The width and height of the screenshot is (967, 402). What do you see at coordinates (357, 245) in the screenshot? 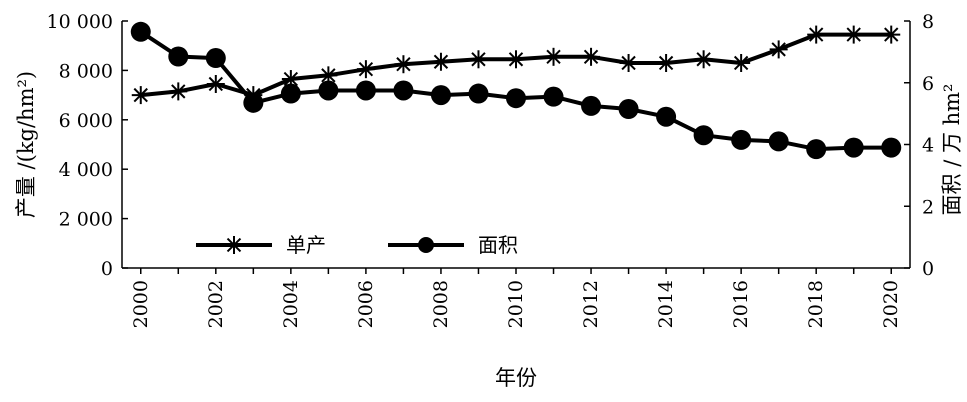
I see `legend: 单产 面积` at bounding box center [357, 245].